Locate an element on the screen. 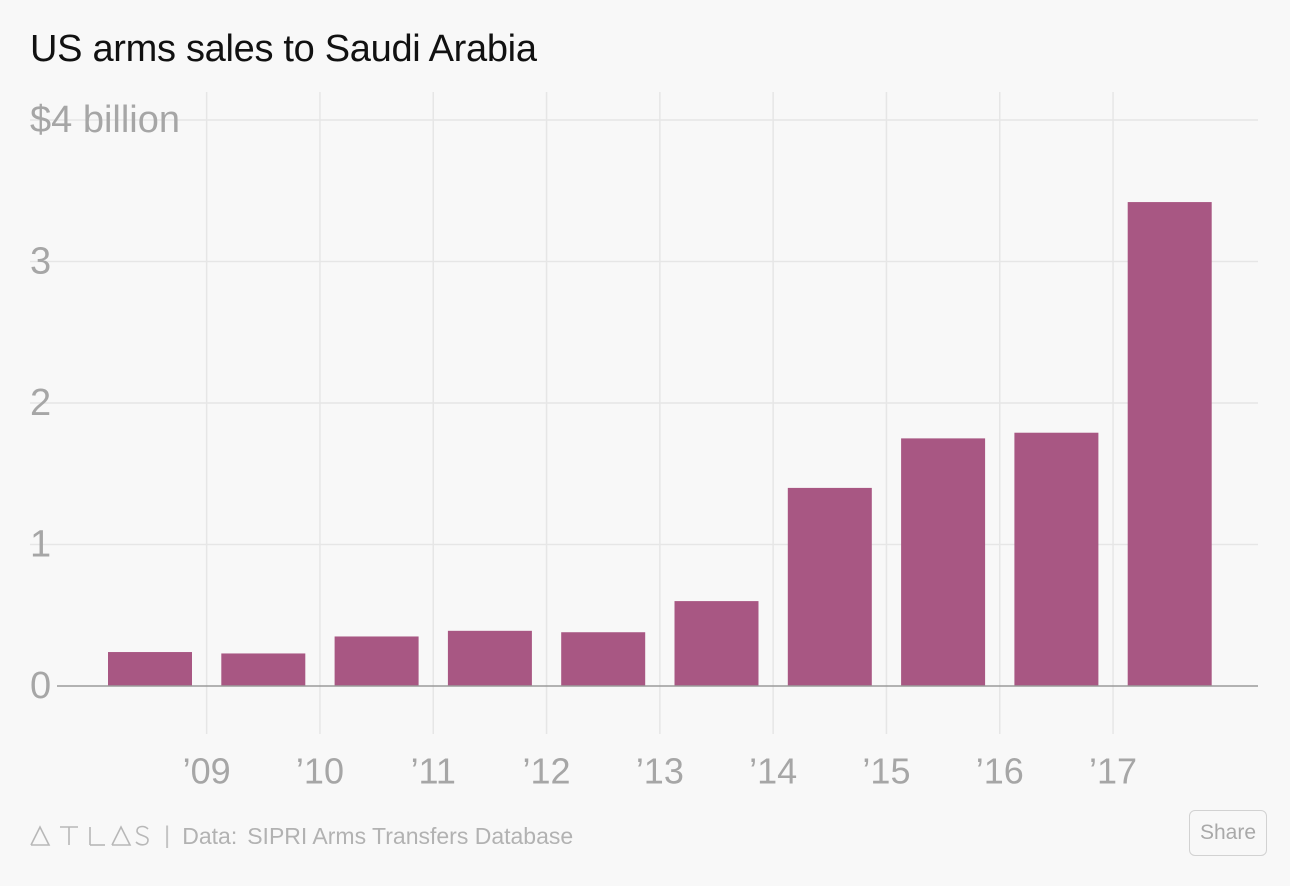  footer-source-label: Data: is located at coordinates (210, 835).